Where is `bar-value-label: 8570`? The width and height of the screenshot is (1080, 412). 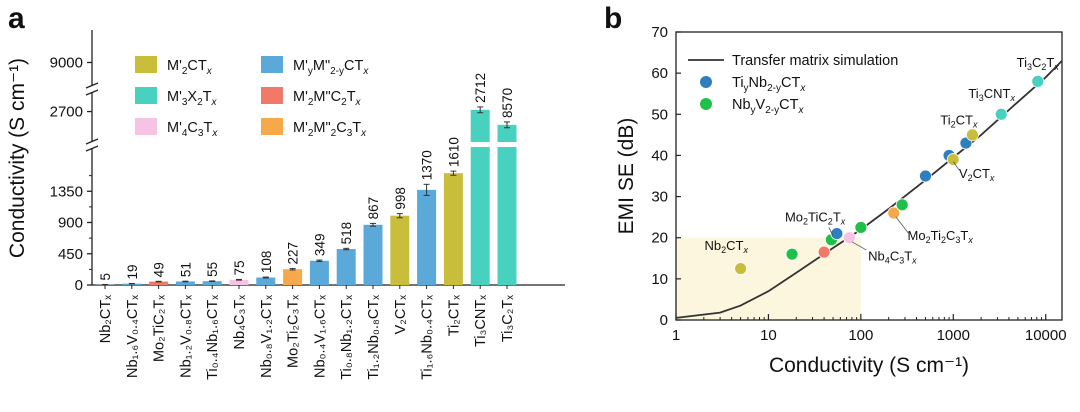
bar-value-label: 8570 is located at coordinates (507, 103).